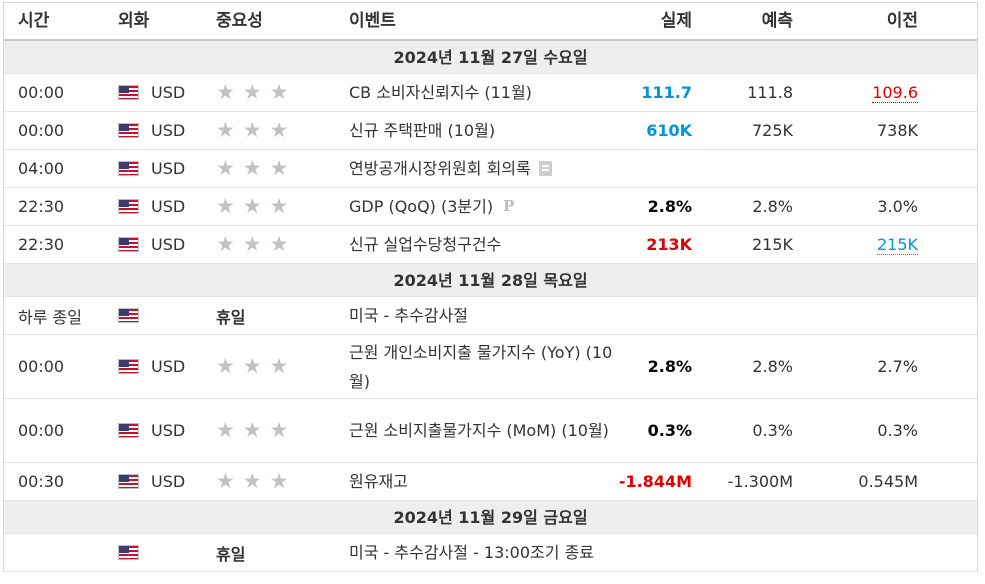  What do you see at coordinates (372, 21) in the screenshot?
I see `header-event: 이벤트` at bounding box center [372, 21].